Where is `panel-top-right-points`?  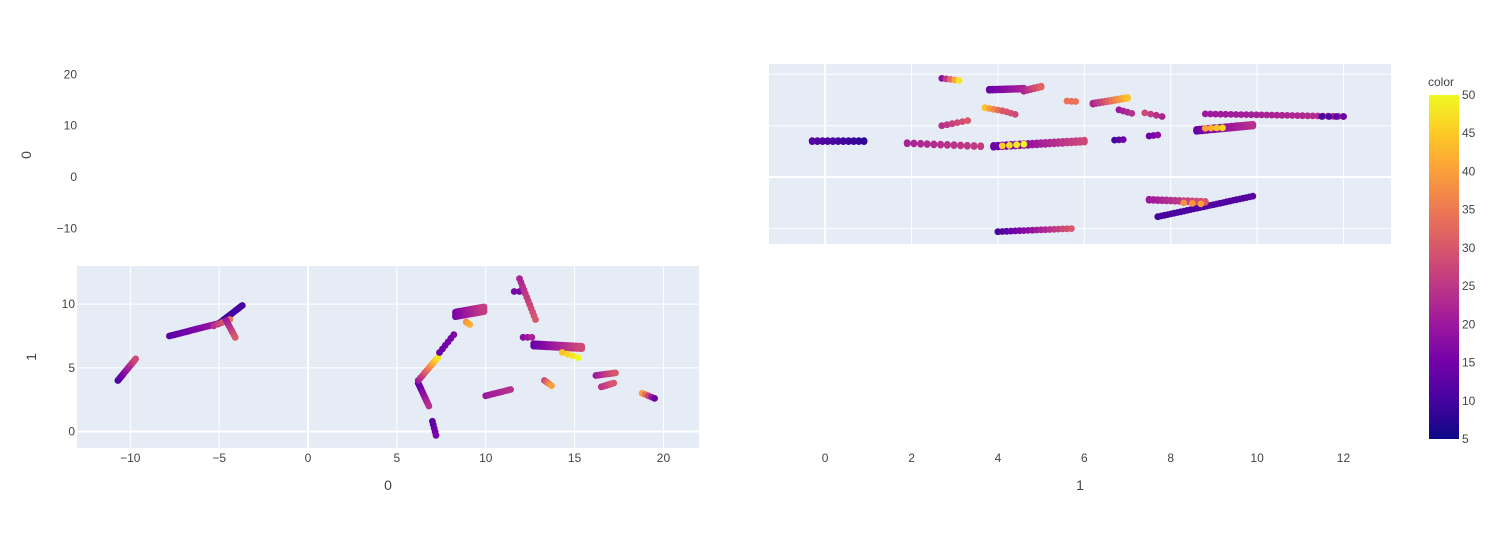
panel-top-right-points is located at coordinates (1077, 155).